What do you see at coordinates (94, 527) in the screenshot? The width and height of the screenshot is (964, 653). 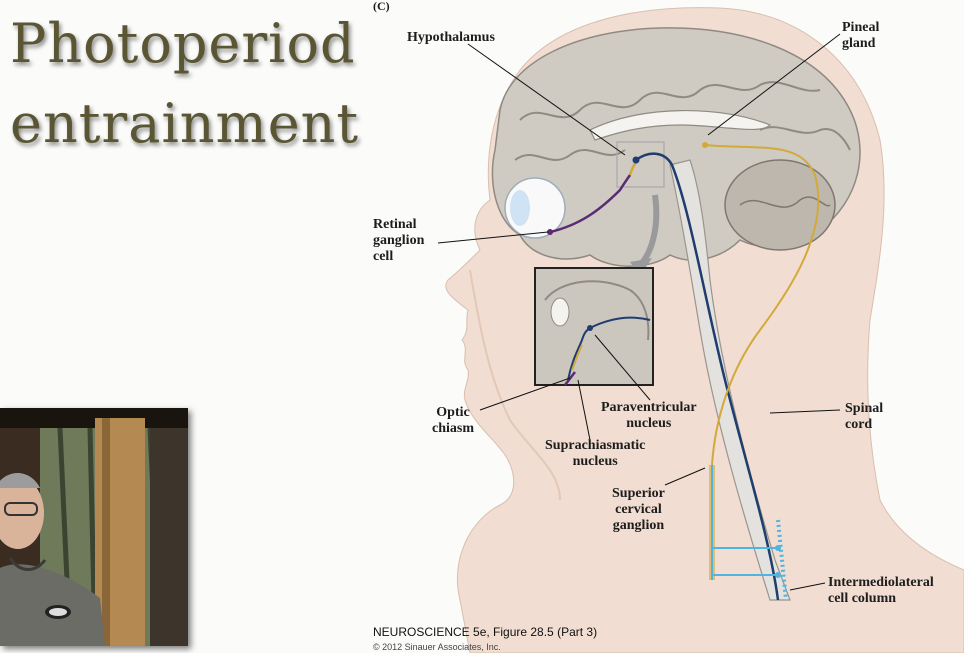 I see `presenter-video` at bounding box center [94, 527].